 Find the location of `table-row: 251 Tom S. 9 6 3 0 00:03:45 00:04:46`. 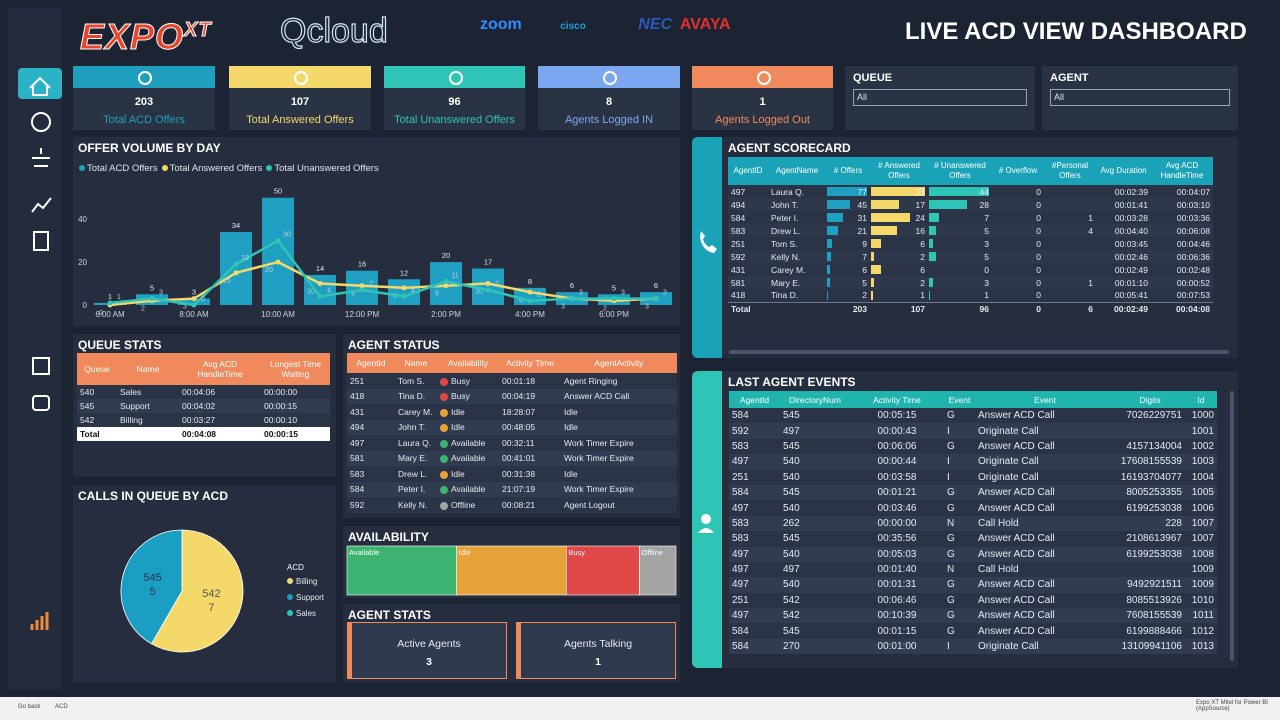

table-row: 251 Tom S. 9 6 3 0 00:03:45 00:04:46 is located at coordinates (970, 243).